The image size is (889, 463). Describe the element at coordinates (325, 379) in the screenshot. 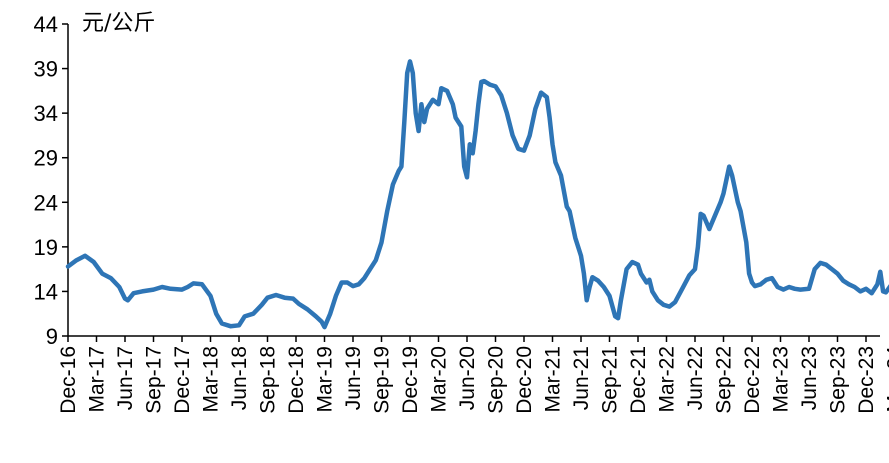

I see `x-tick-label: Mar-19` at that location.